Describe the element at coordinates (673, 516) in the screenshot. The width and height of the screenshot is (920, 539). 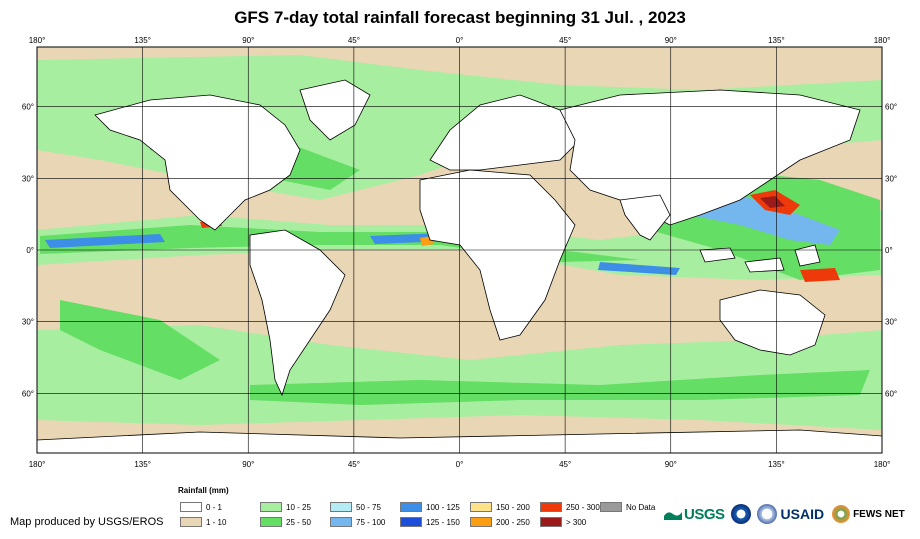
I see `usgs-wave-icon` at that location.